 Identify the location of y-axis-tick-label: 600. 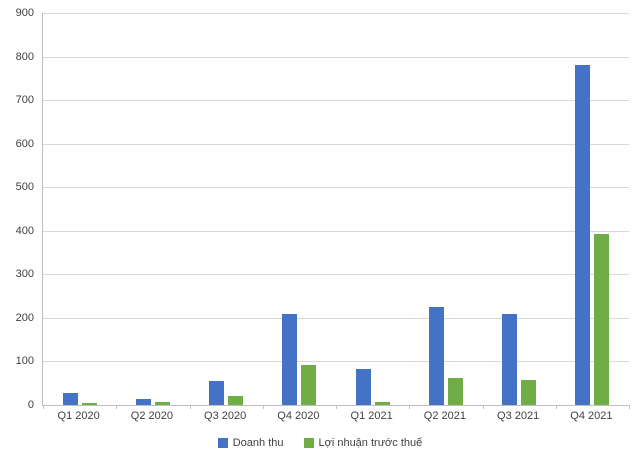
(24, 143).